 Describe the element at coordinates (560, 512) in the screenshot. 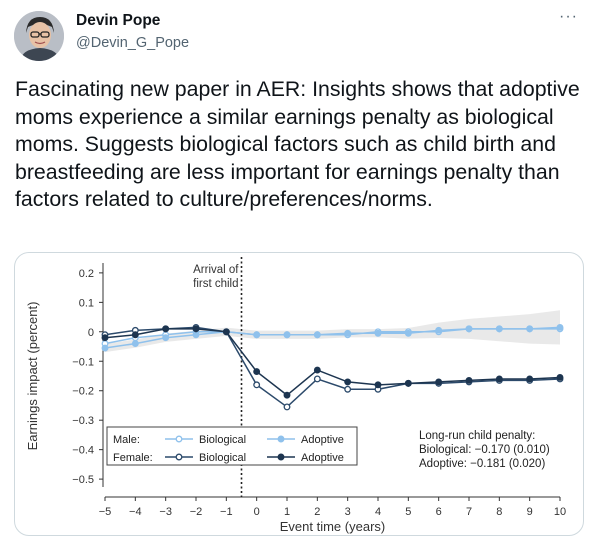

I see `x-tick-label: 10` at that location.